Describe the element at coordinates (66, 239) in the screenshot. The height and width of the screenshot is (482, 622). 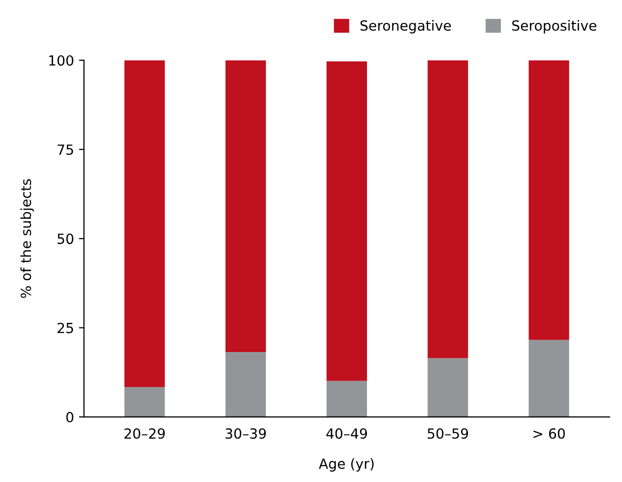
I see `y-tick-label: 50` at that location.